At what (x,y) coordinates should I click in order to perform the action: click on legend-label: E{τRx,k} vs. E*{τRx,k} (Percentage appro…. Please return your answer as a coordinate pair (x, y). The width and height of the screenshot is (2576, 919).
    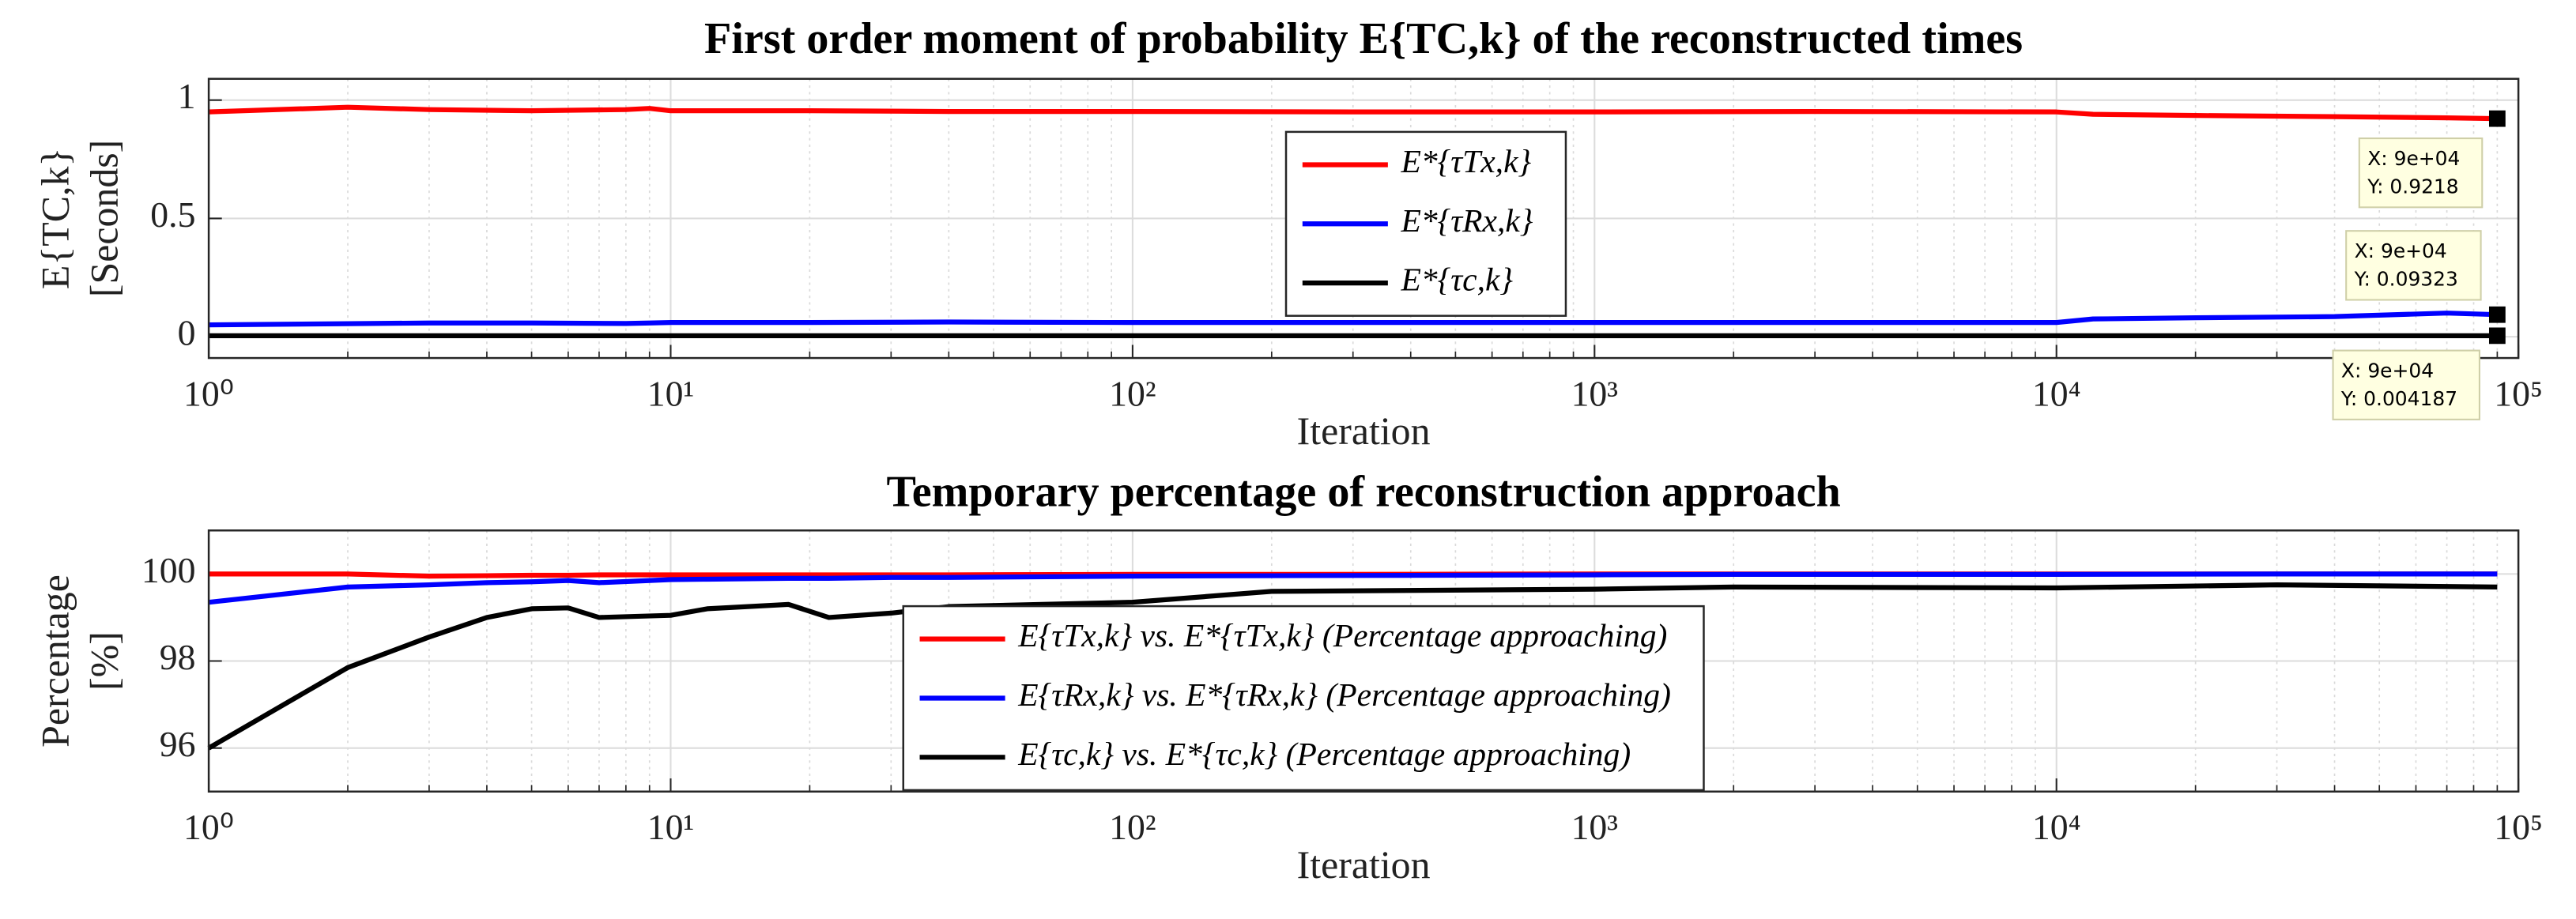
    Looking at the image, I should click on (1344, 695).